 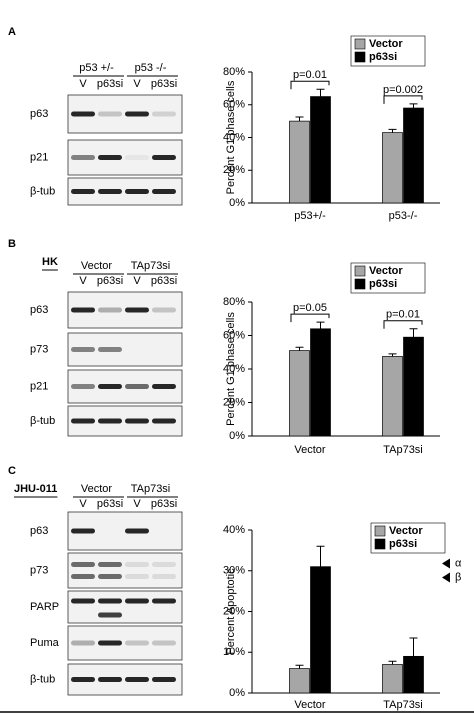 What do you see at coordinates (403, 216) in the screenshot?
I see `x-tick-label: p53-/-` at bounding box center [403, 216].